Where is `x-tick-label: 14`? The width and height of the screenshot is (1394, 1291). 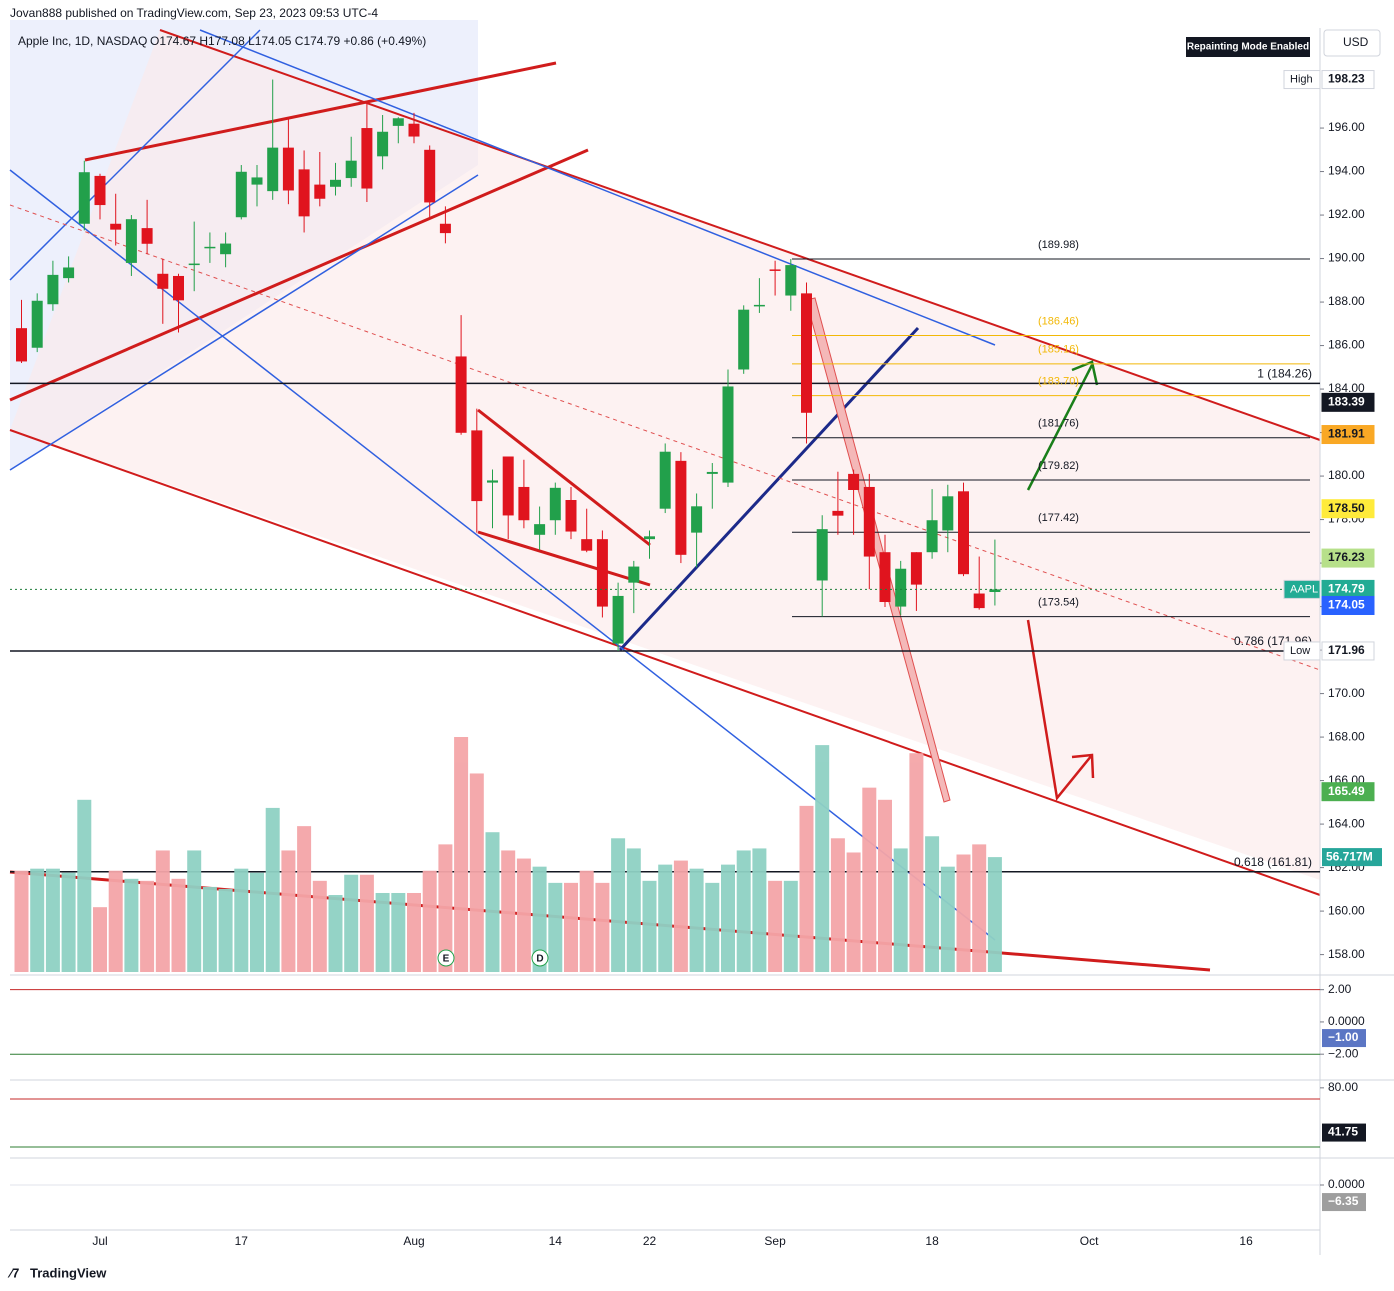 x-tick-label: 14 is located at coordinates (556, 1241).